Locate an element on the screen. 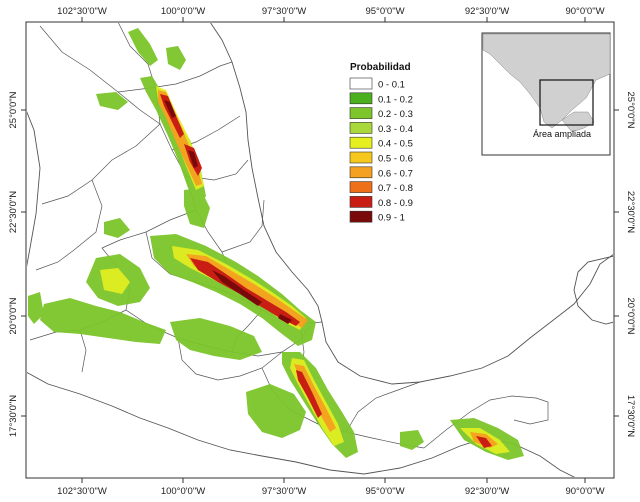 The width and height of the screenshot is (640, 502). left-tick-label: 25°0'0"N is located at coordinates (13, 109).